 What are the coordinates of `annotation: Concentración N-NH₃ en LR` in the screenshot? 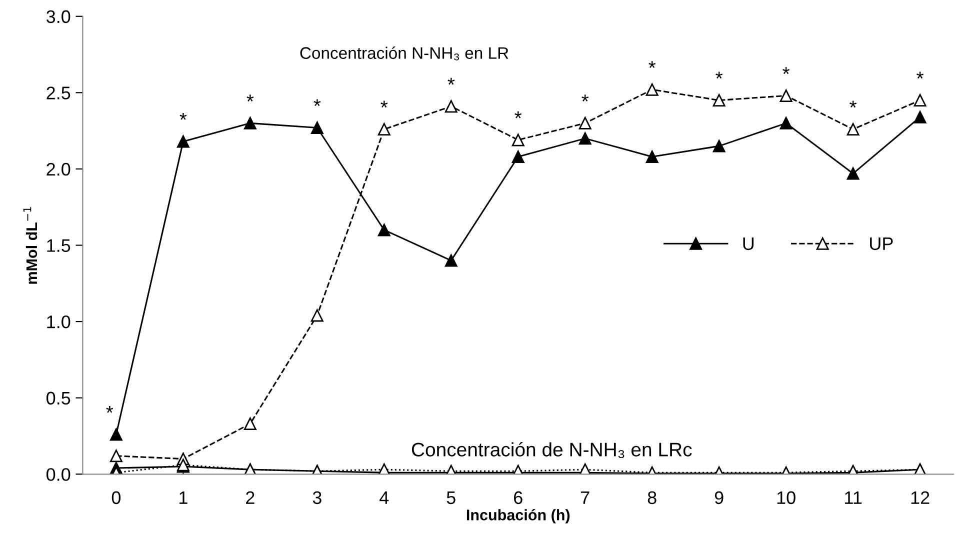 It's located at (404, 53).